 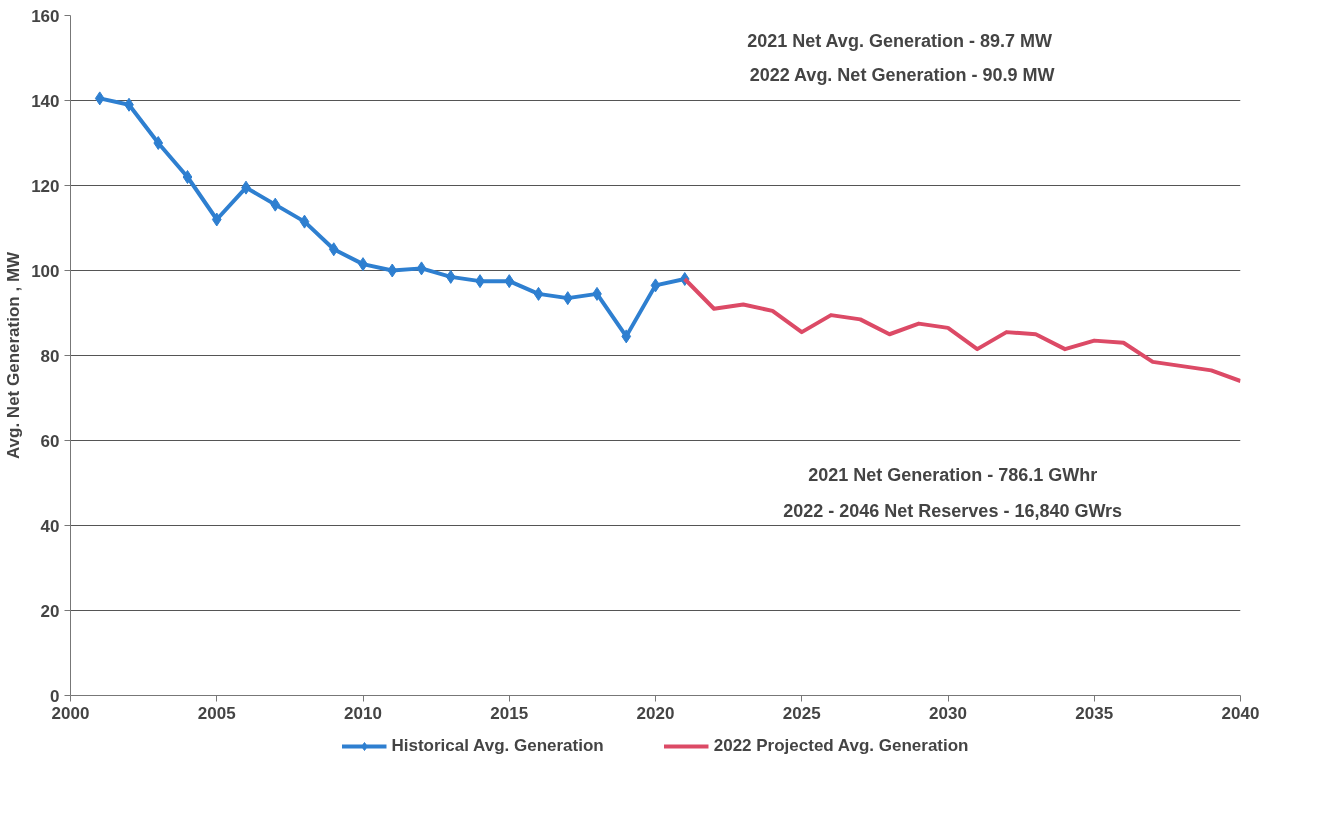 What do you see at coordinates (655, 713) in the screenshot?
I see `x-tick-label: 2020` at bounding box center [655, 713].